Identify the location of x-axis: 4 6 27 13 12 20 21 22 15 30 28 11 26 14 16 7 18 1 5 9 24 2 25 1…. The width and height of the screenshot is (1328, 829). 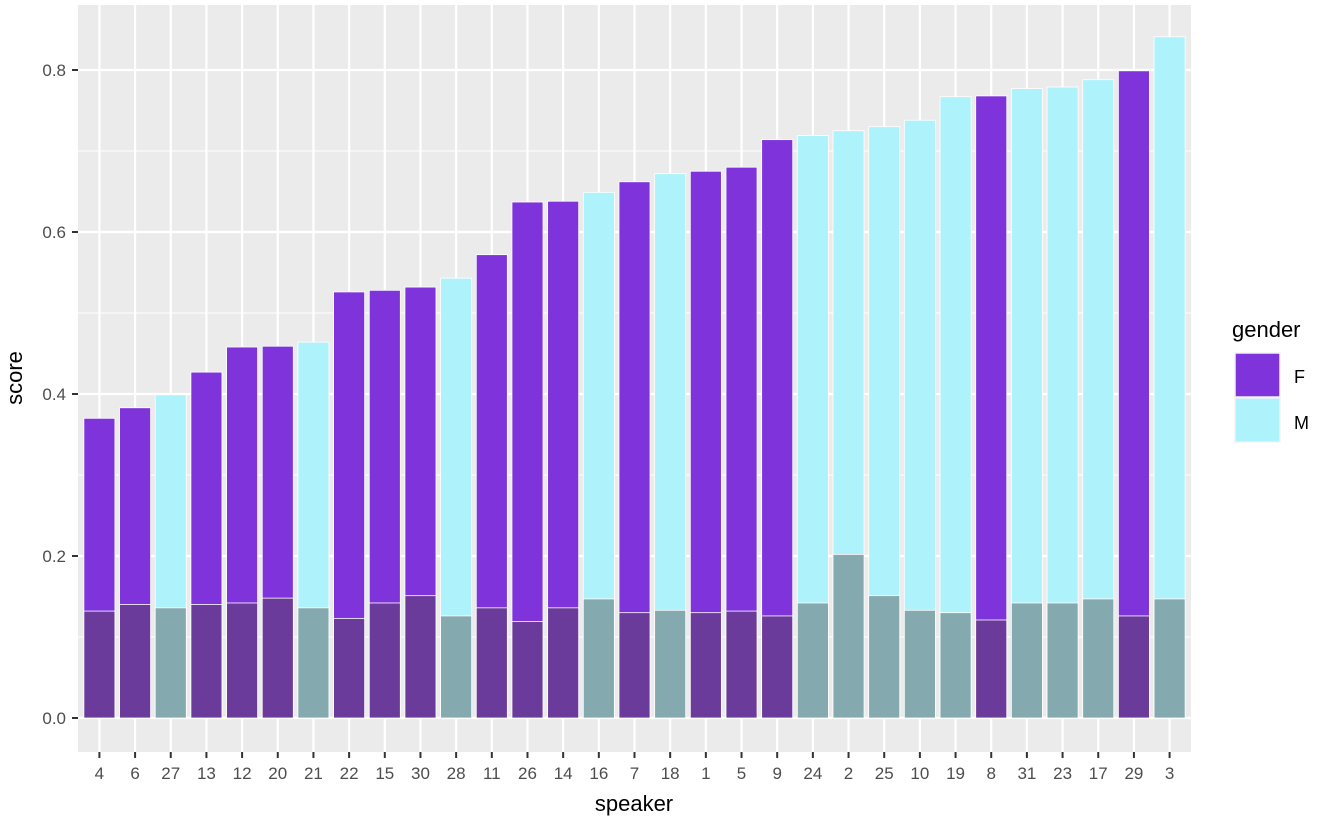
(634, 767).